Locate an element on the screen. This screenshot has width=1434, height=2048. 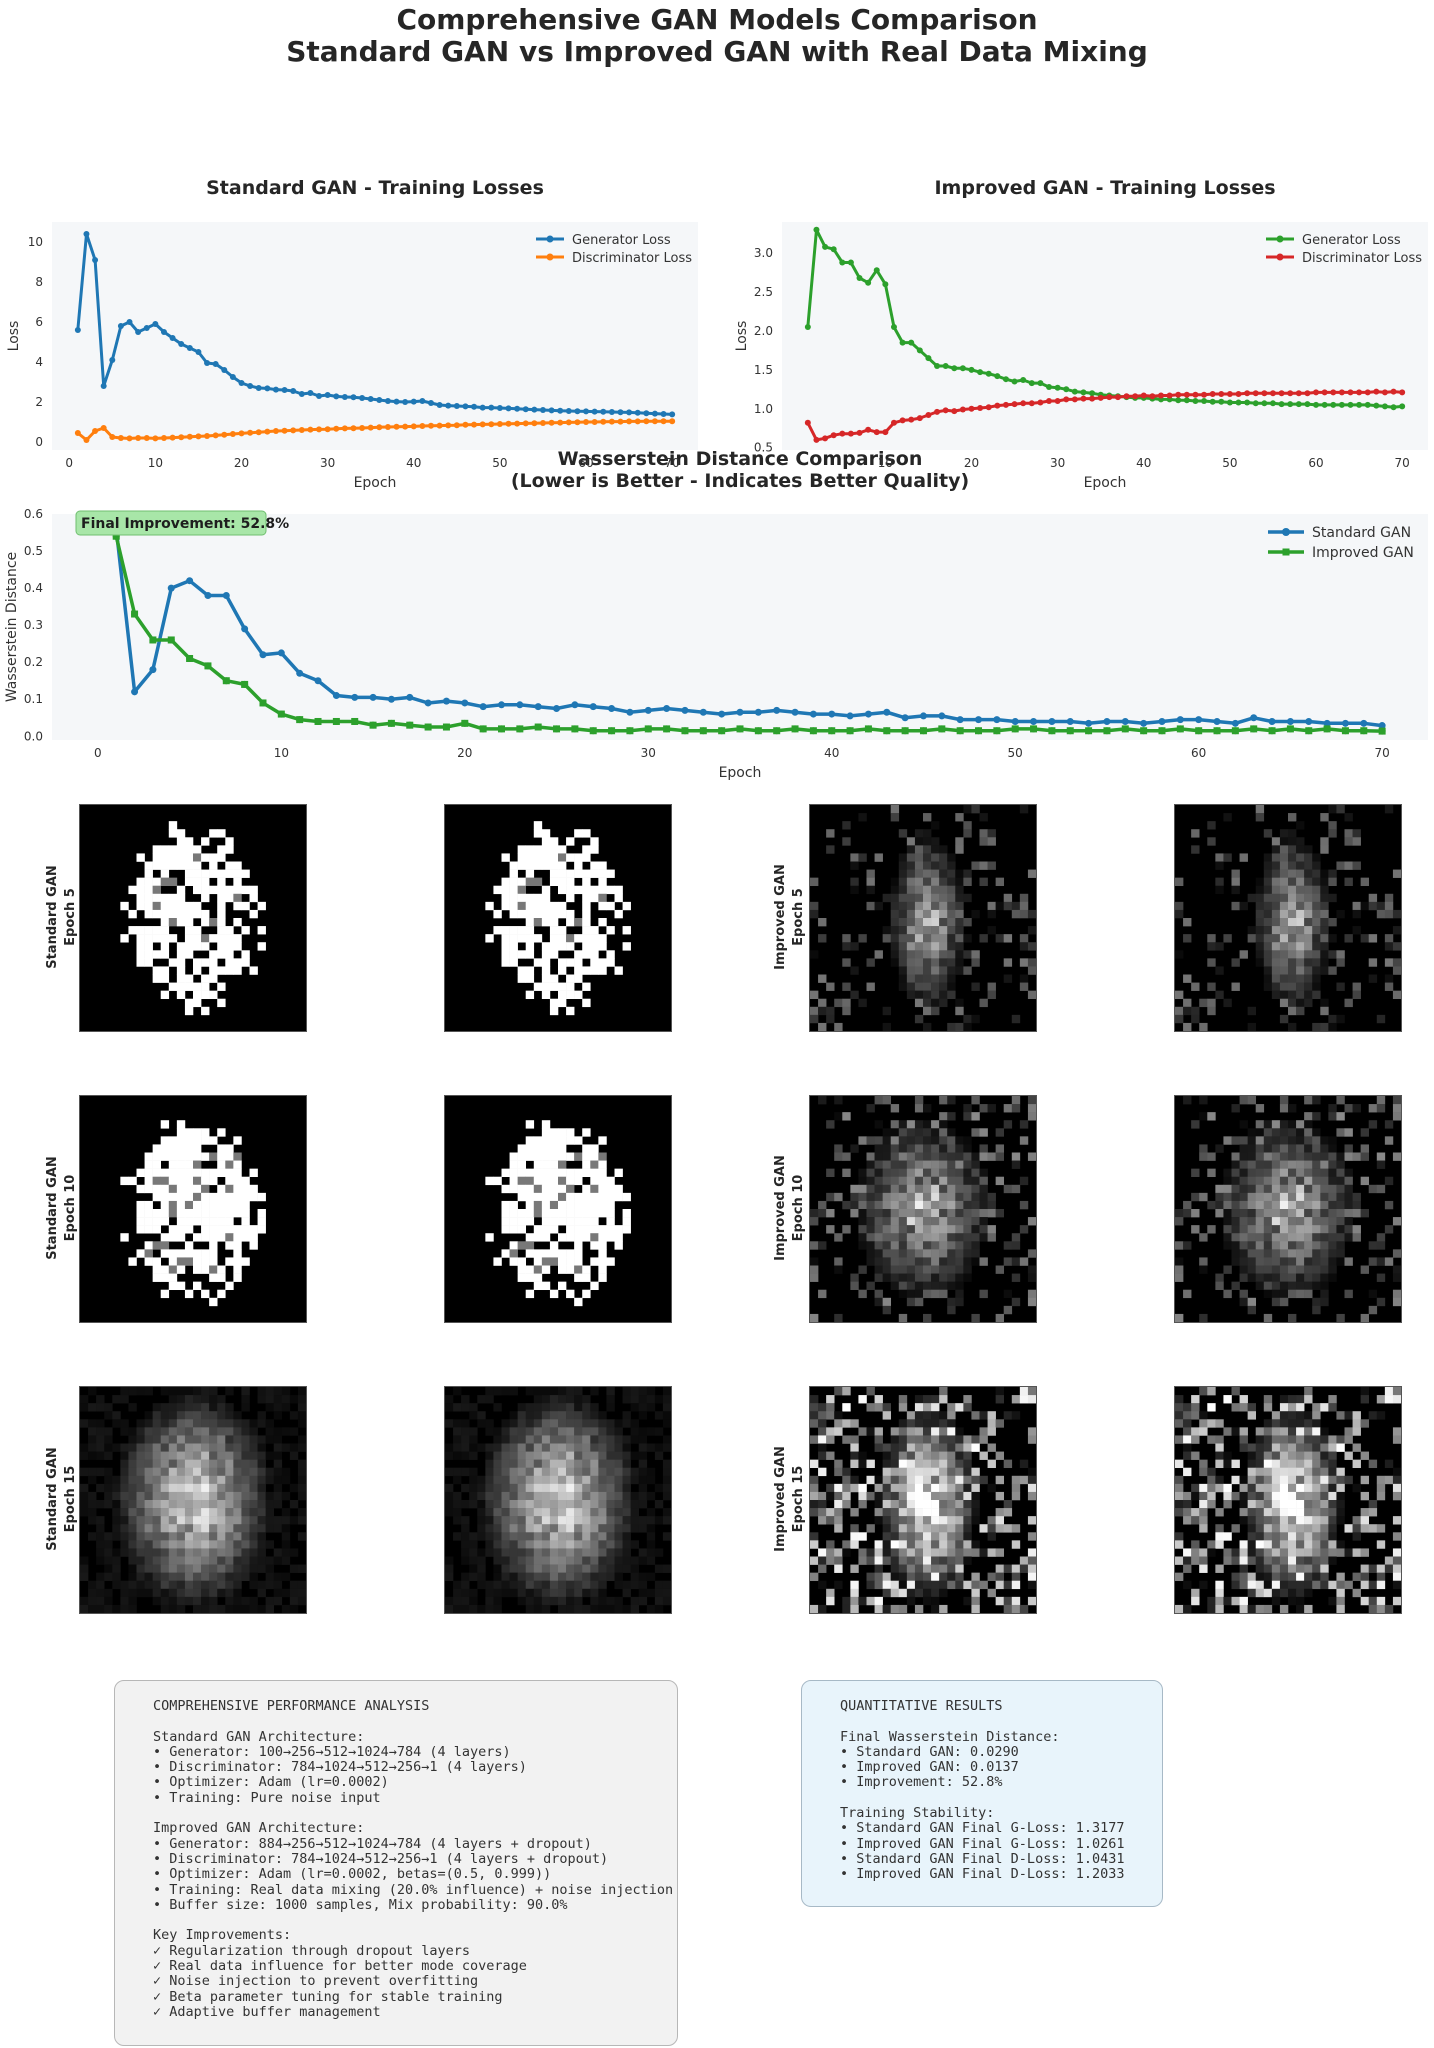
y-tick-label: 0.6 is located at coordinates (33, 514).